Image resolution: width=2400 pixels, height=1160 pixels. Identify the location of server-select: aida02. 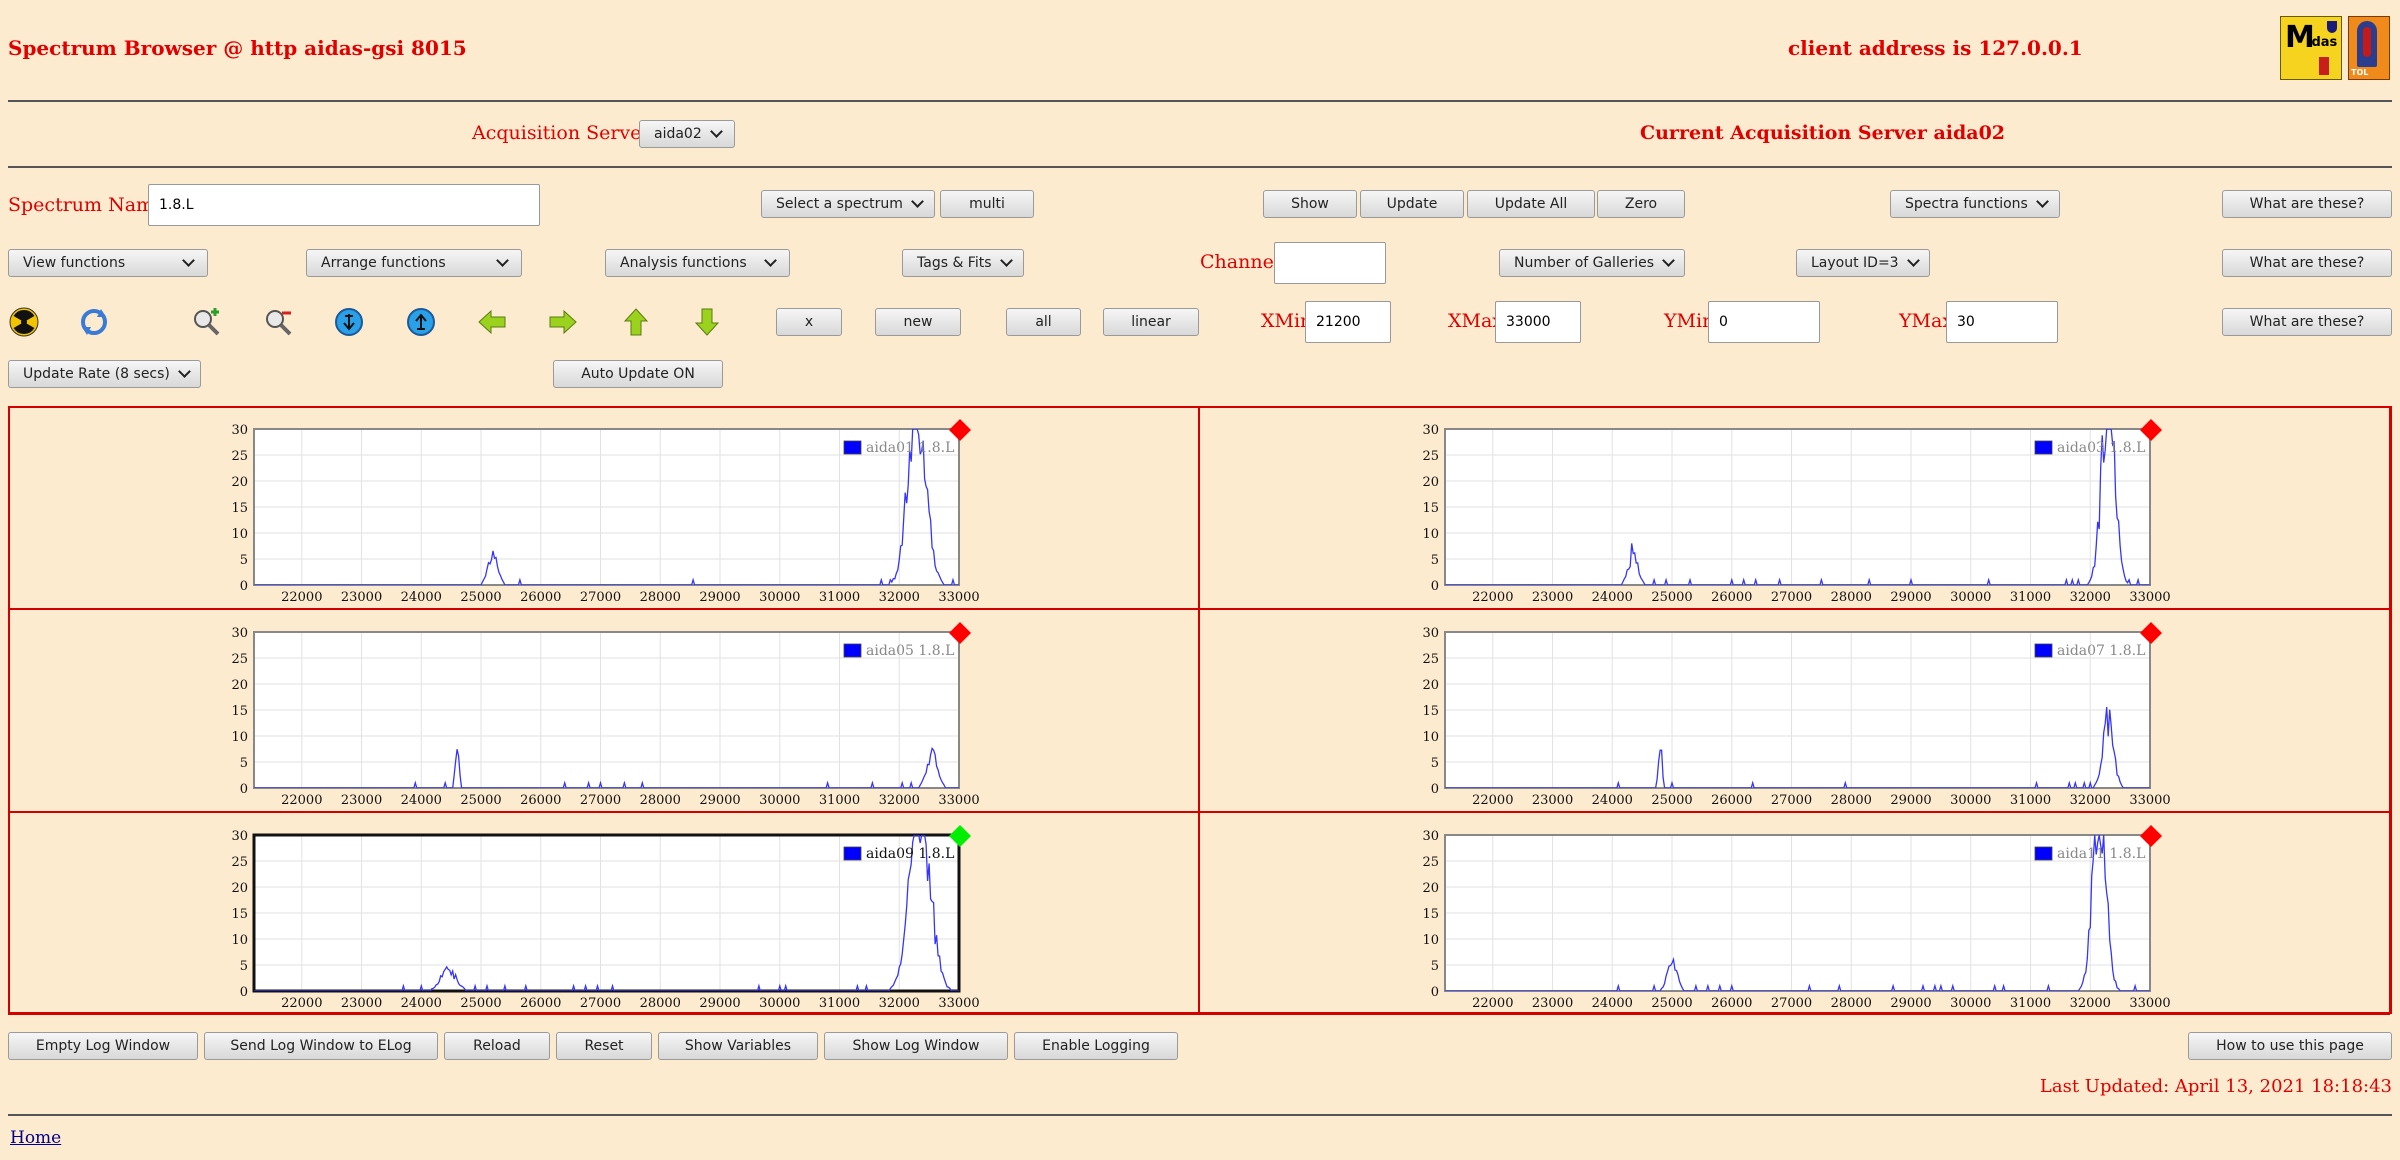
(687, 134).